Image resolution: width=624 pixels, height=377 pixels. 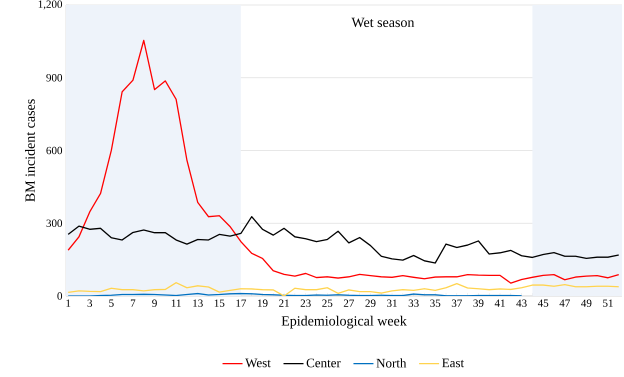 What do you see at coordinates (392, 303) in the screenshot?
I see `x-tick-label: 31` at bounding box center [392, 303].